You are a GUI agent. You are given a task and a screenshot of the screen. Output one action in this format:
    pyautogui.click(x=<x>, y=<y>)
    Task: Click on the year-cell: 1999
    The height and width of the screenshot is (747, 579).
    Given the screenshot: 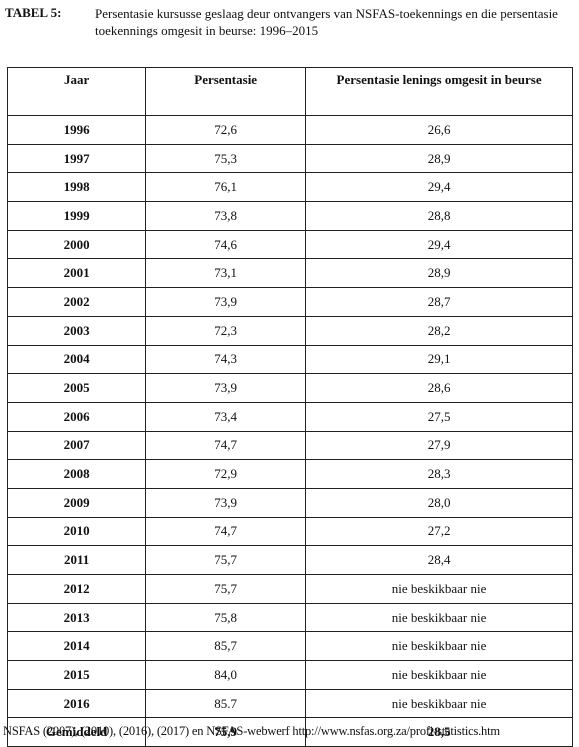 What is the action you would take?
    pyautogui.click(x=76, y=216)
    